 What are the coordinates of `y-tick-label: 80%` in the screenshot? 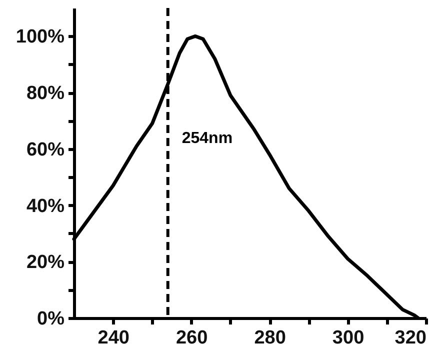 It's located at (45, 93).